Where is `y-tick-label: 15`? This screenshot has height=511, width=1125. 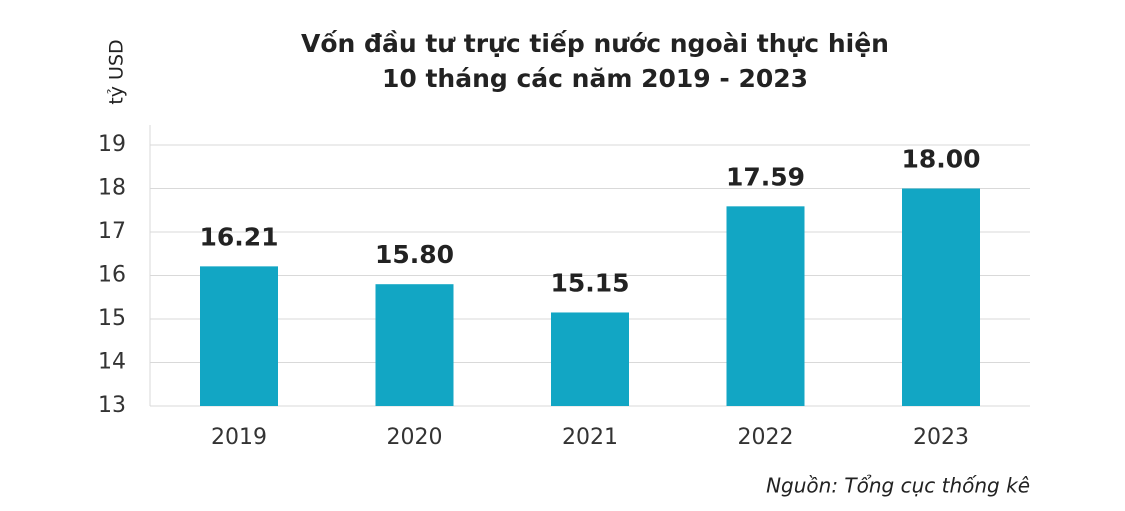 y-tick-label: 15 is located at coordinates (112, 318).